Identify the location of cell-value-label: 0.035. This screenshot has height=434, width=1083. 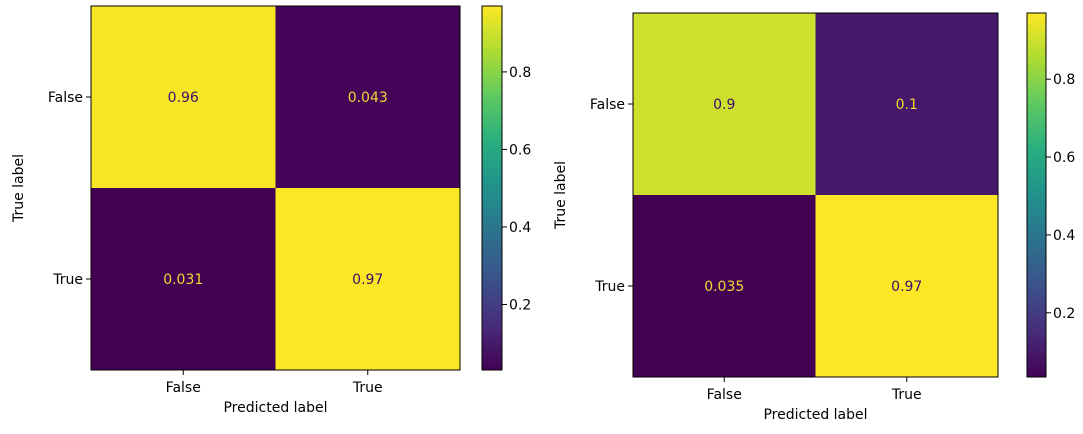
(724, 287).